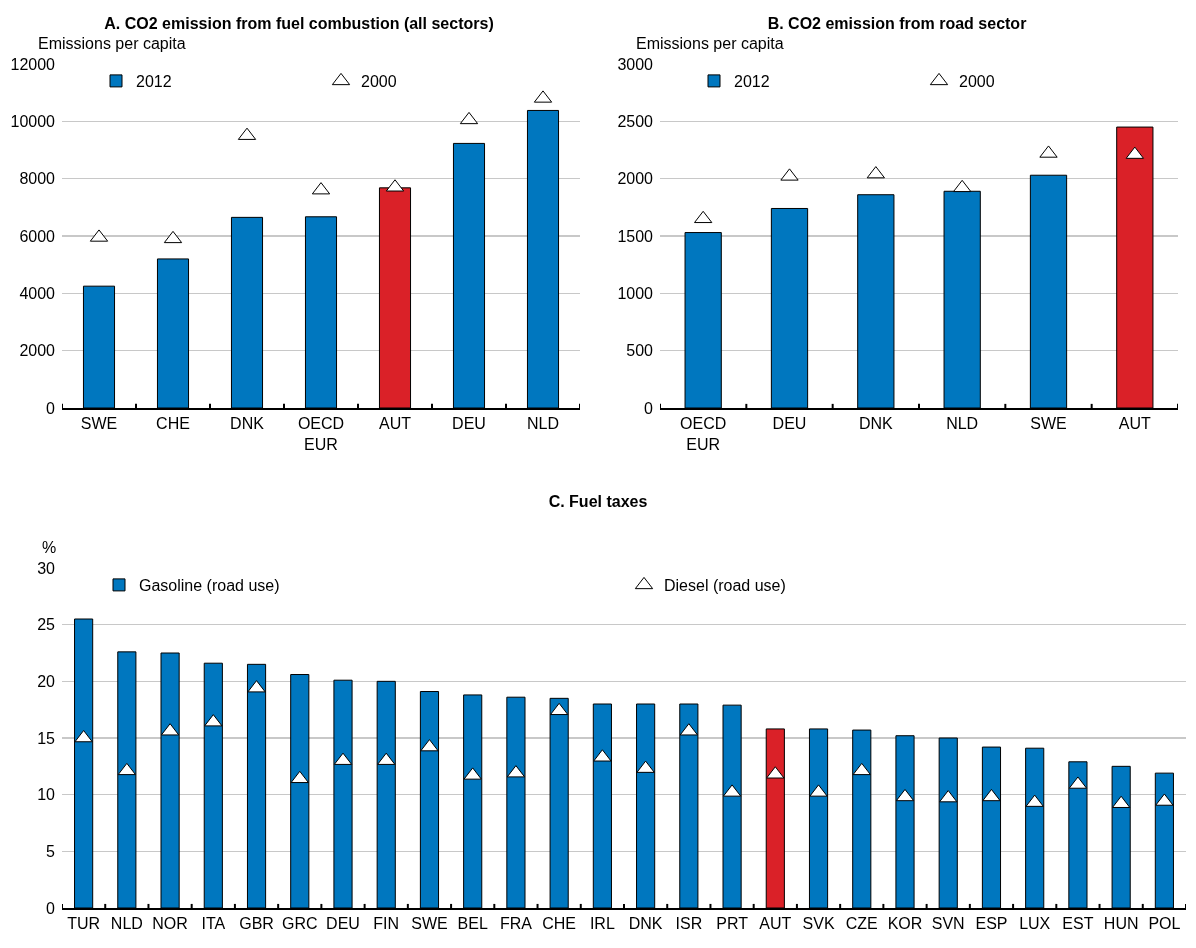  Describe the element at coordinates (905, 924) in the screenshot. I see `x-tick-label: KOR` at that location.